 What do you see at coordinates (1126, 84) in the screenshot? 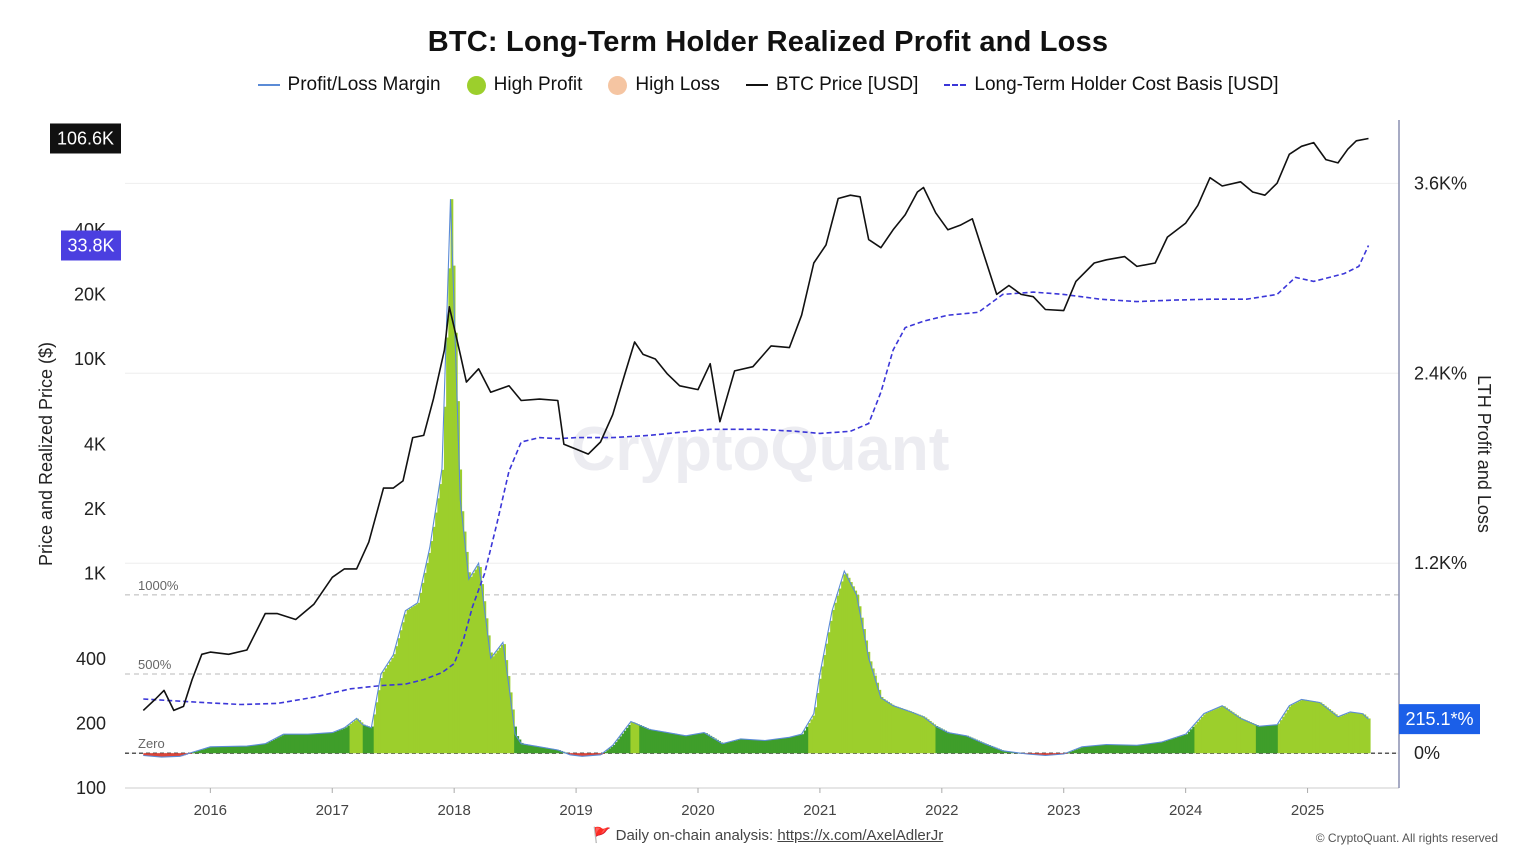
I see `legend-label-cost-basis: Long-Term Holder Cost Basis [USD]` at bounding box center [1126, 84].